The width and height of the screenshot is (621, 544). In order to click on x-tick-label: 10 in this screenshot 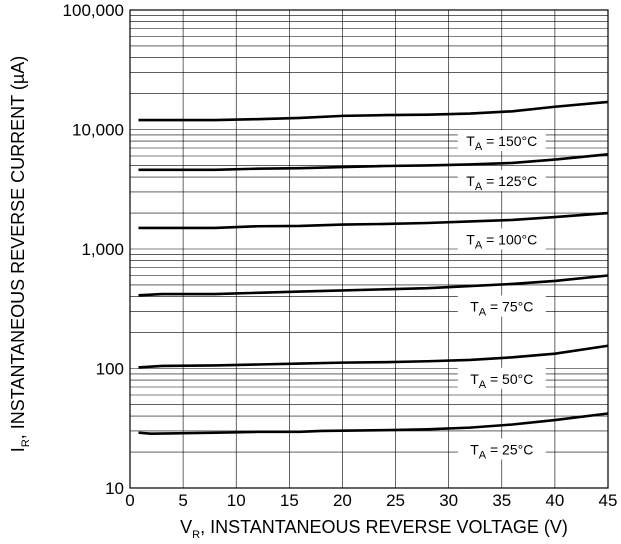, I will do `click(236, 500)`.